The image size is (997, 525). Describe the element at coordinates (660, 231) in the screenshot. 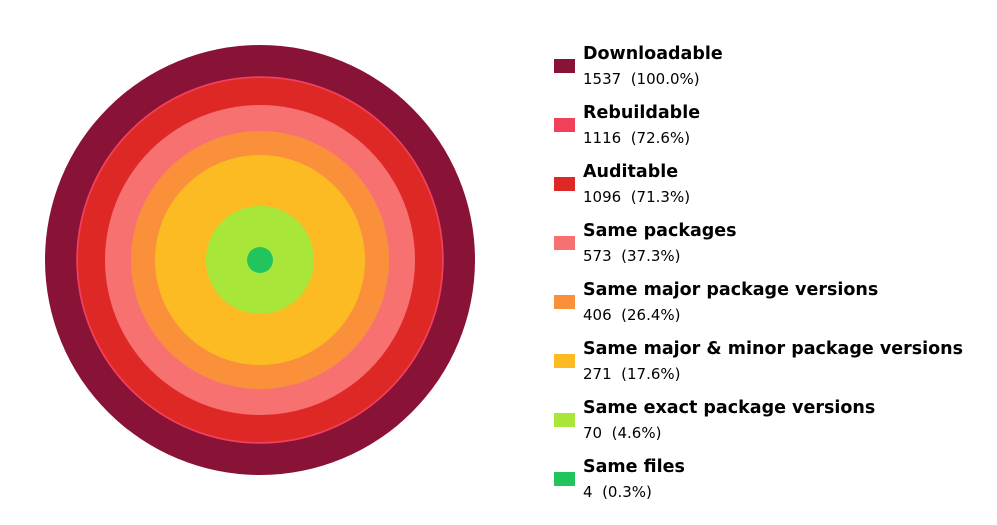

I see `legend-label: Same packages` at that location.